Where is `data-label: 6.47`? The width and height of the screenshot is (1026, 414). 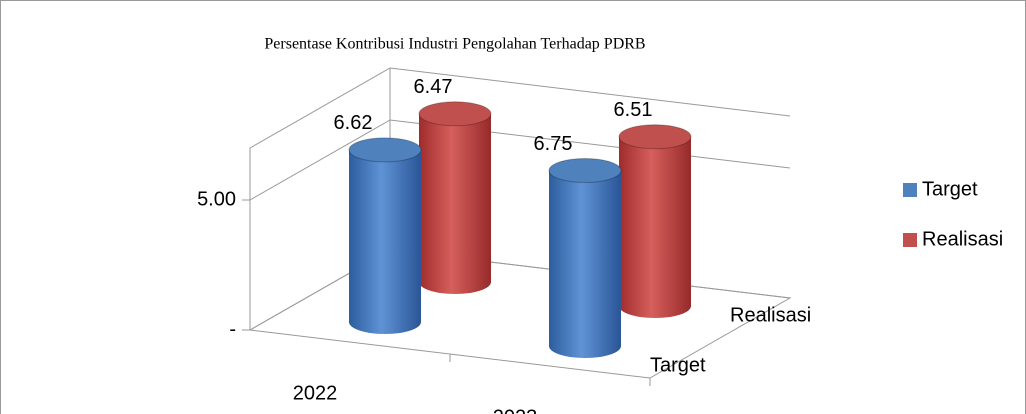 data-label: 6.47 is located at coordinates (433, 87).